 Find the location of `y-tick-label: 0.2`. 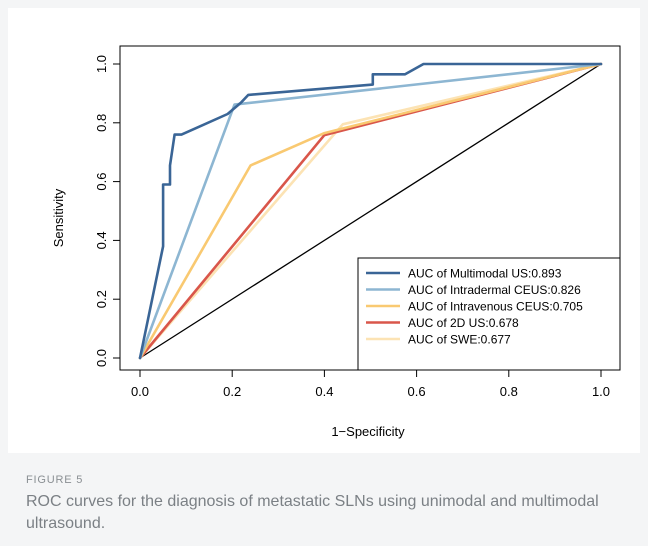

y-tick-label: 0.2 is located at coordinates (101, 299).